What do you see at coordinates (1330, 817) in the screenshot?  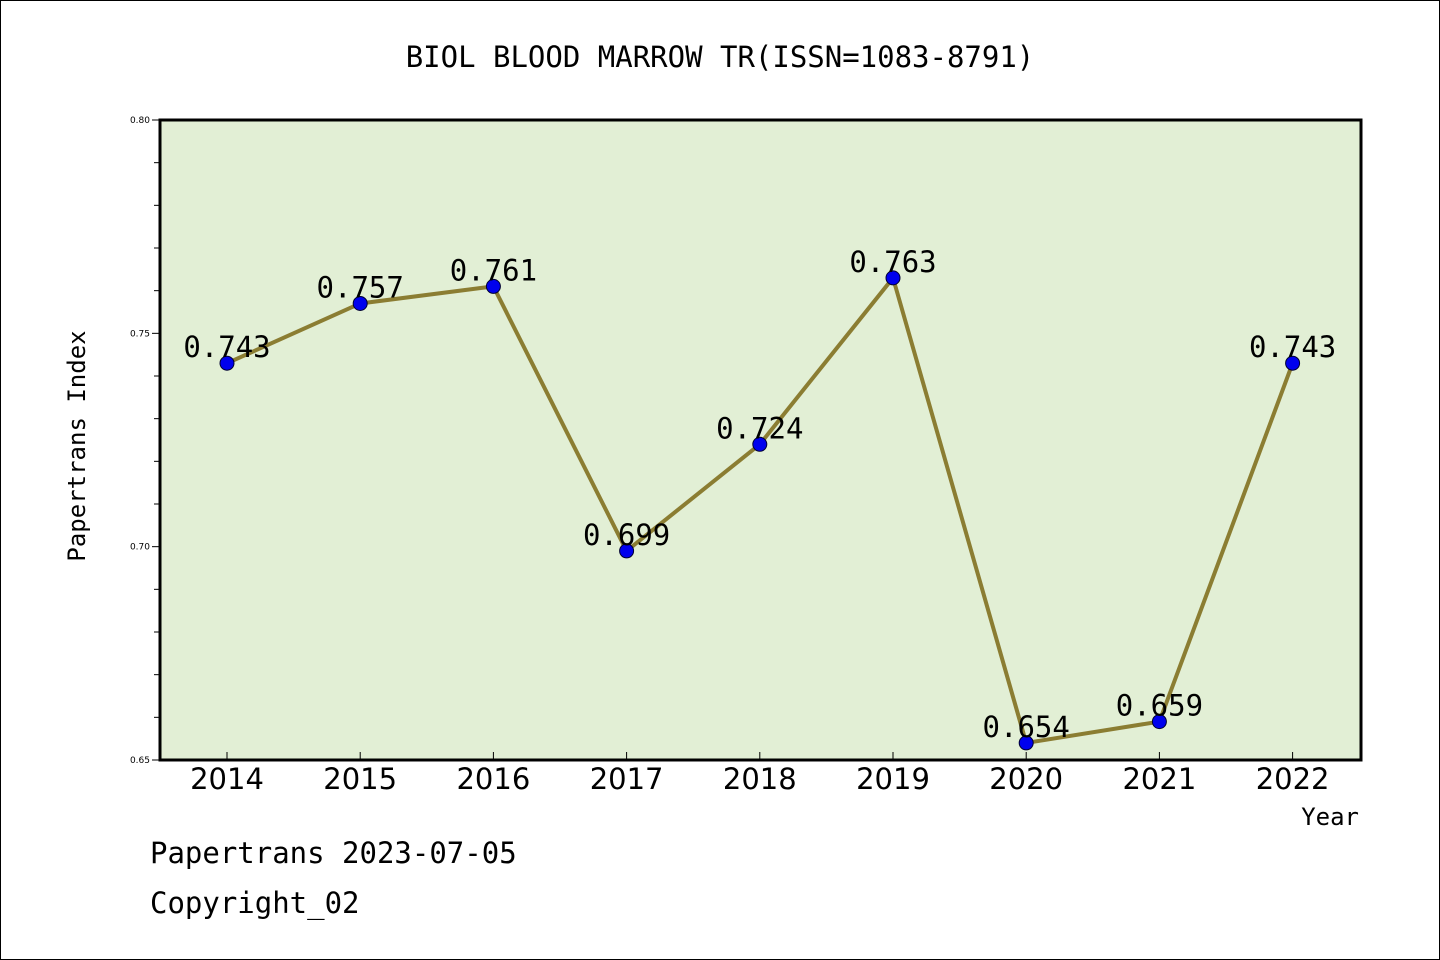 I see `x-axis-label: Year` at bounding box center [1330, 817].